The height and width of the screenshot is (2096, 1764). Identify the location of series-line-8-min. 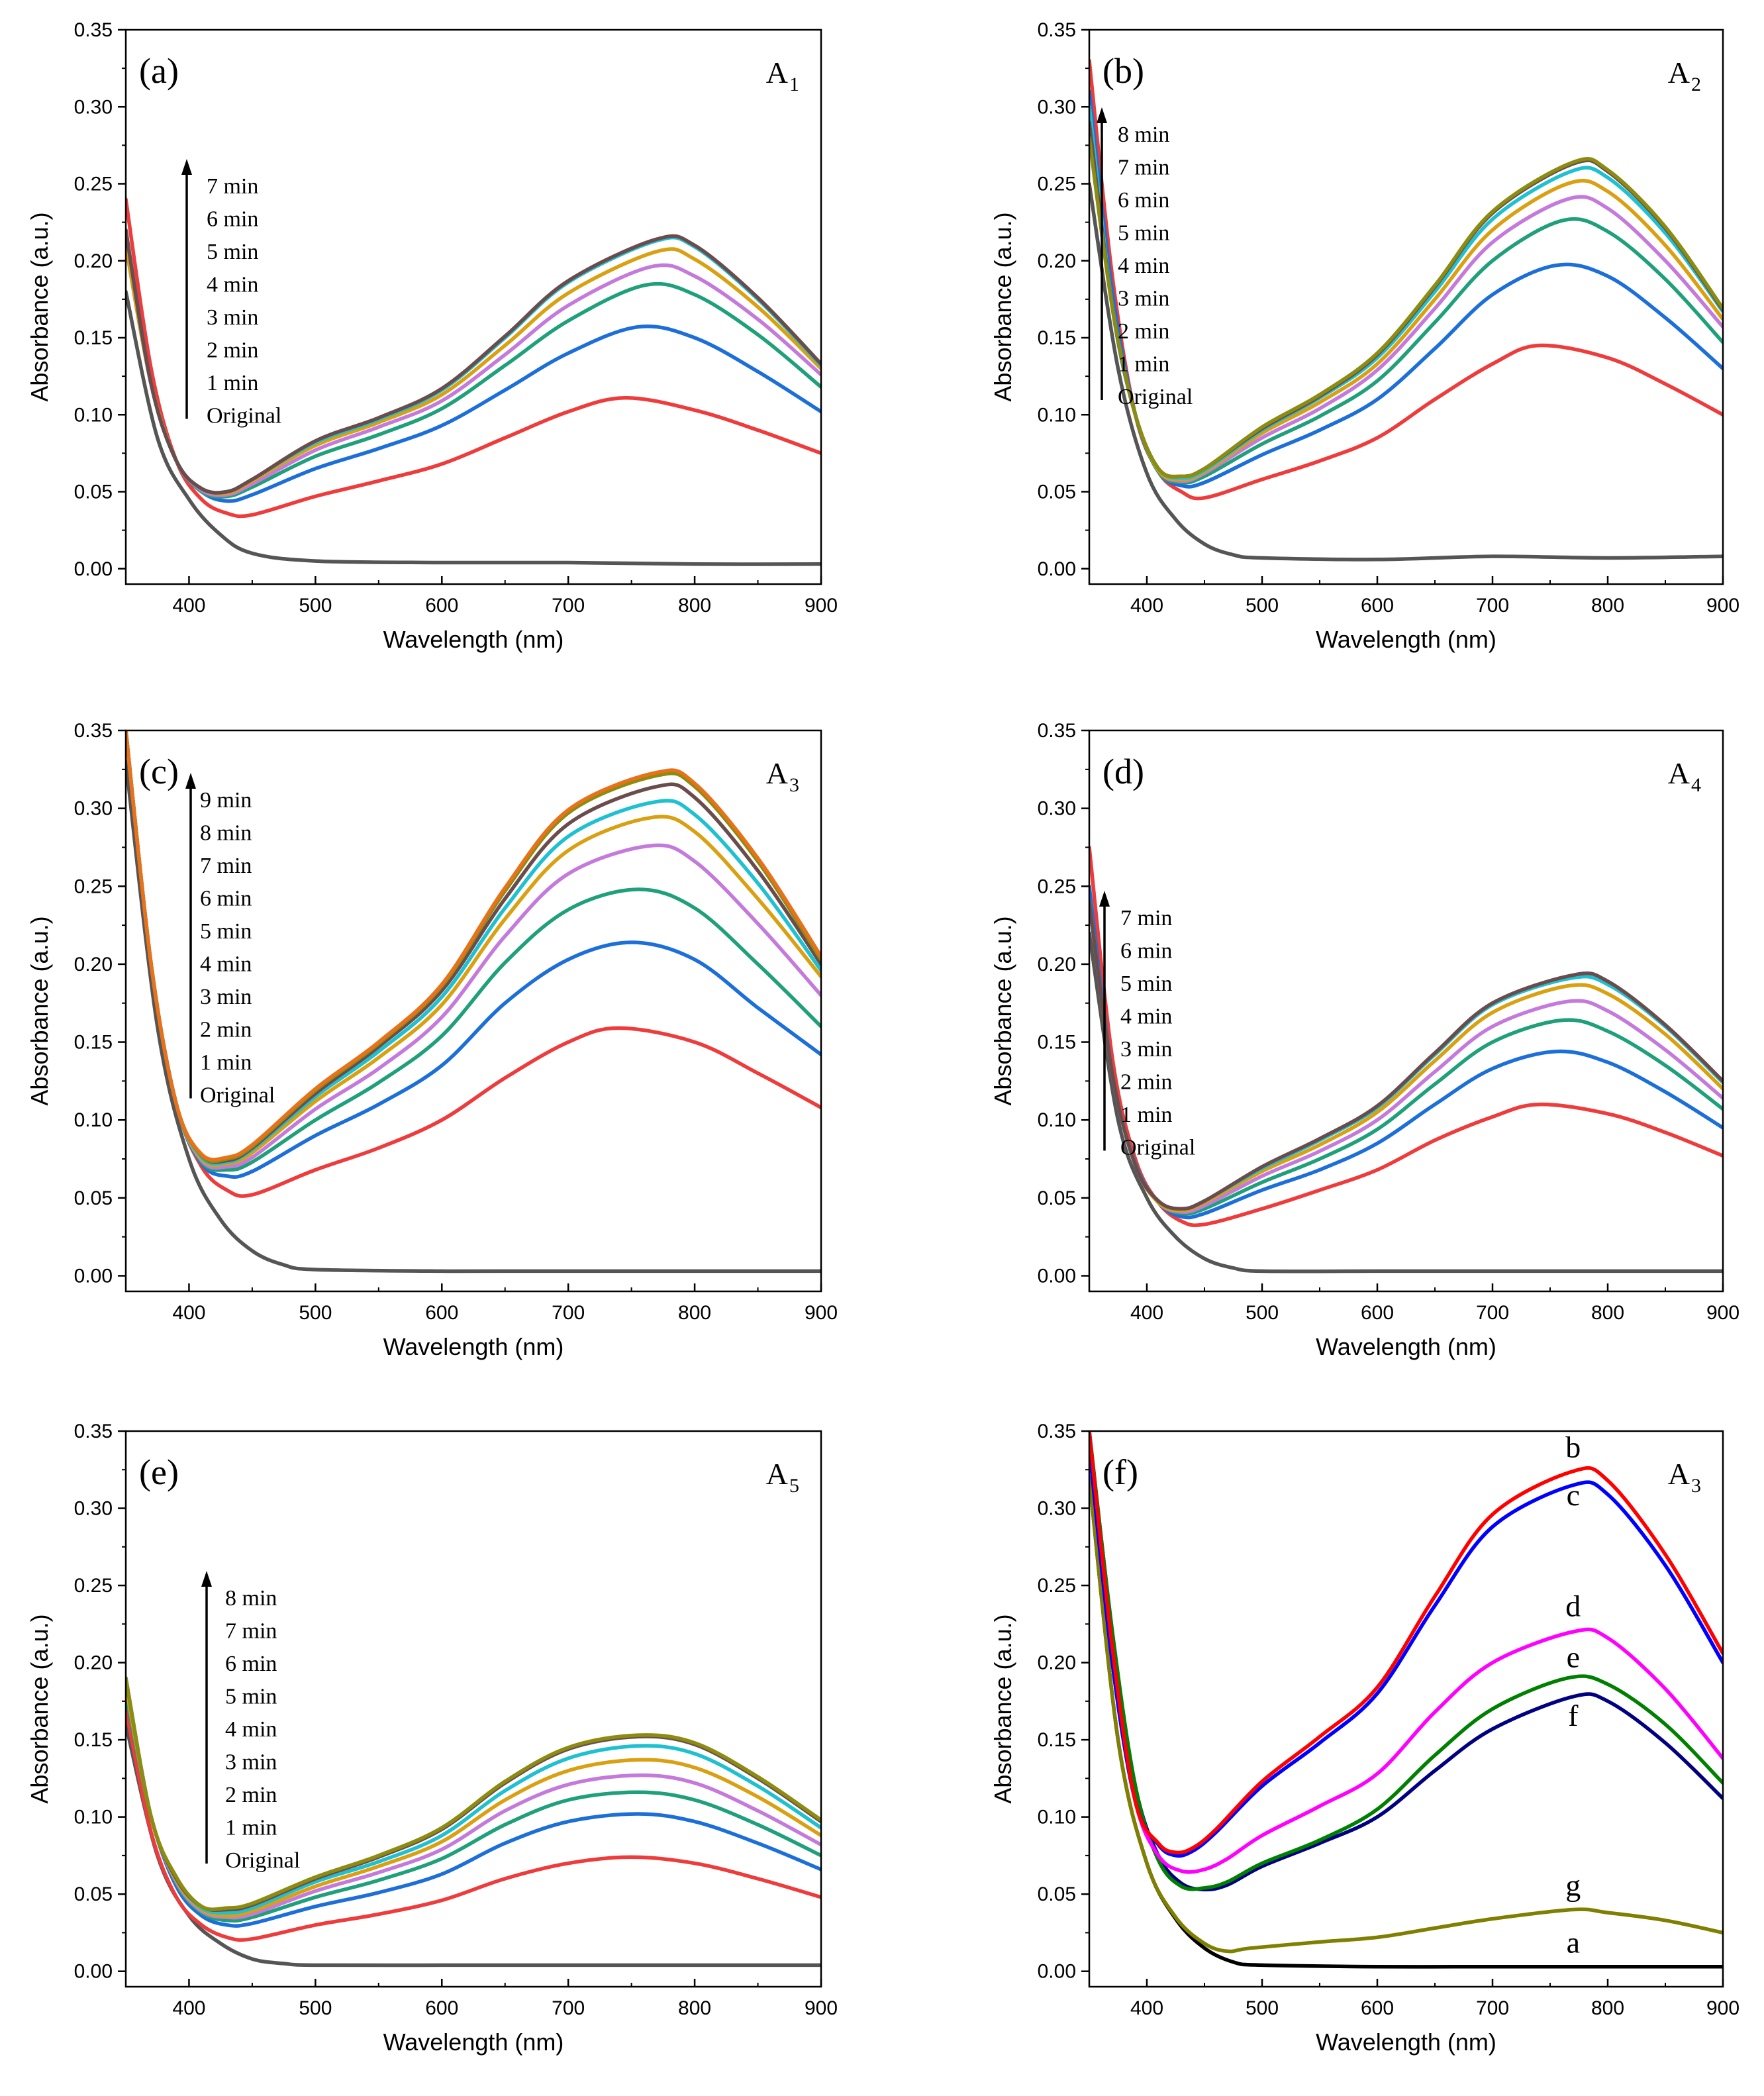
(1406, 307).